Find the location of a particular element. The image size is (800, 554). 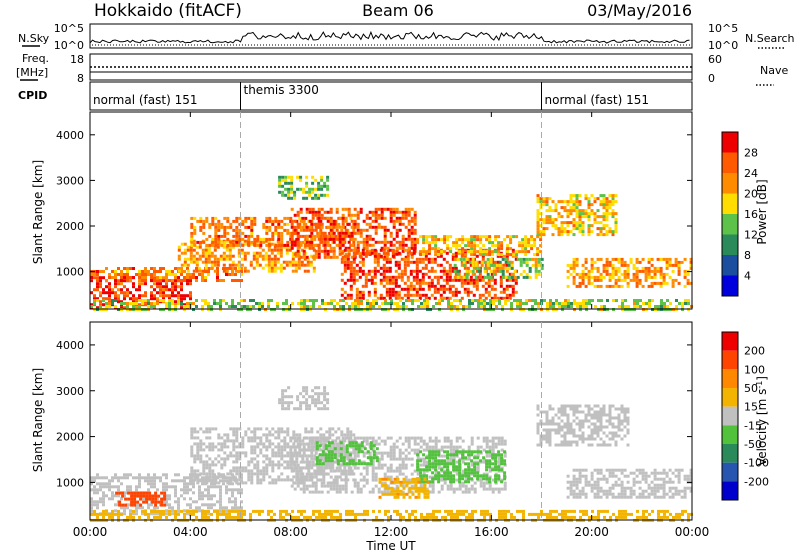

colorbar-tick-label: 24 is located at coordinates (751, 173).